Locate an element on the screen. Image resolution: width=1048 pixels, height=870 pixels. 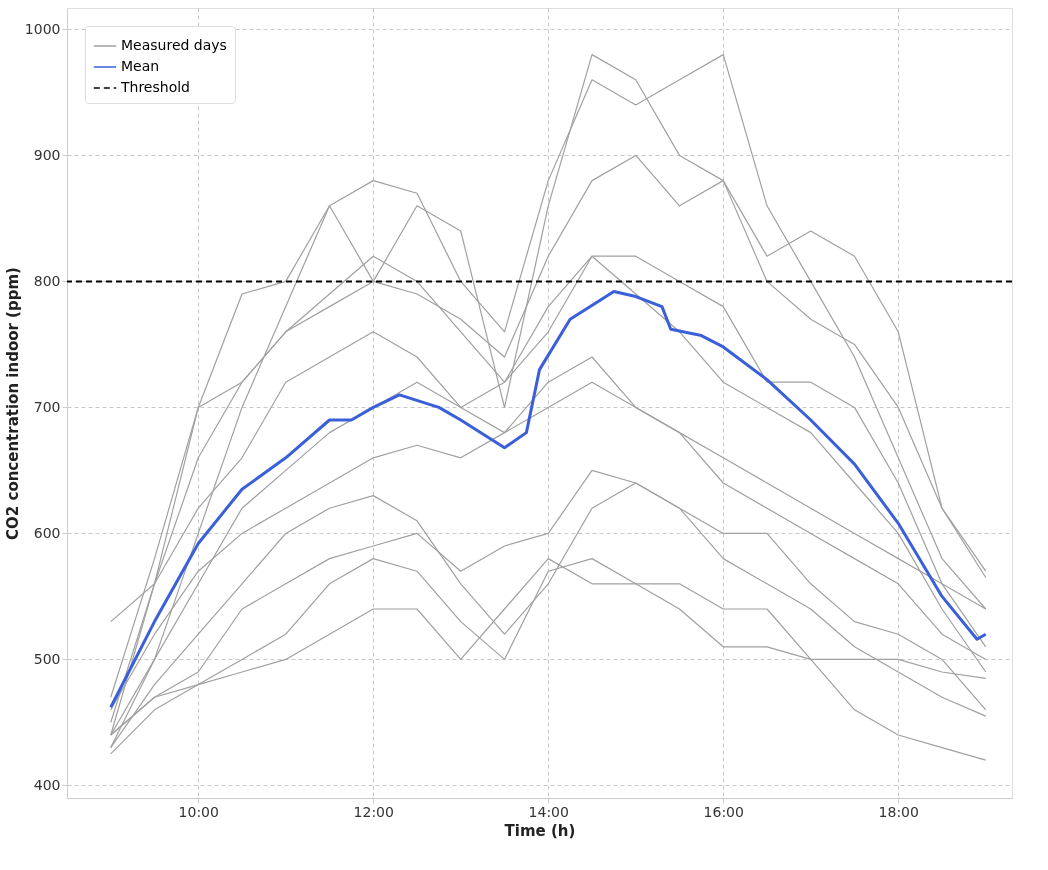
x-axis-title: Time (h) is located at coordinates (540, 830).